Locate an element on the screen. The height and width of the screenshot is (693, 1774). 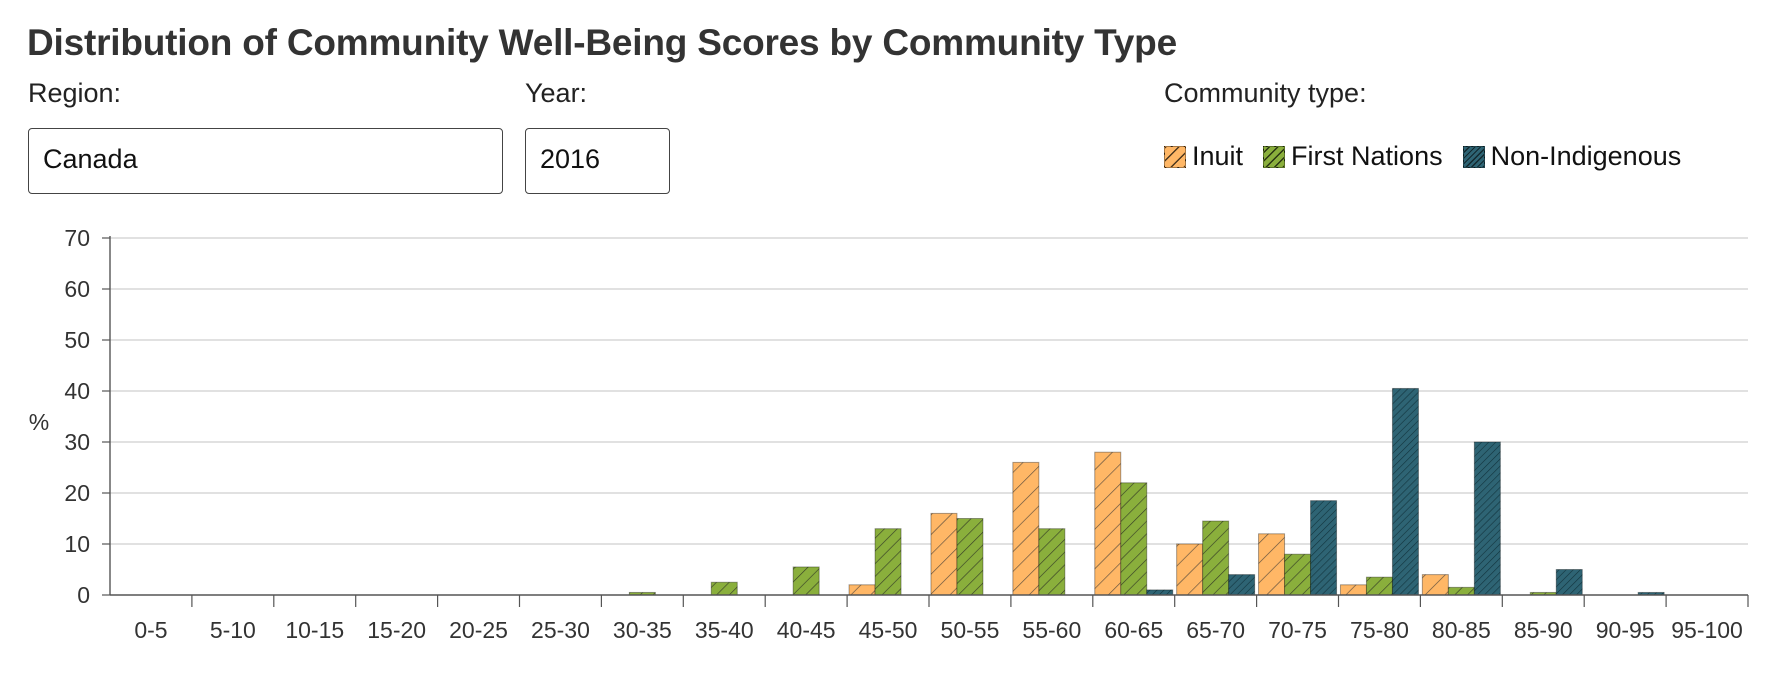
legend-item-non-indigenous: Non-Indigenous is located at coordinates (1572, 156).